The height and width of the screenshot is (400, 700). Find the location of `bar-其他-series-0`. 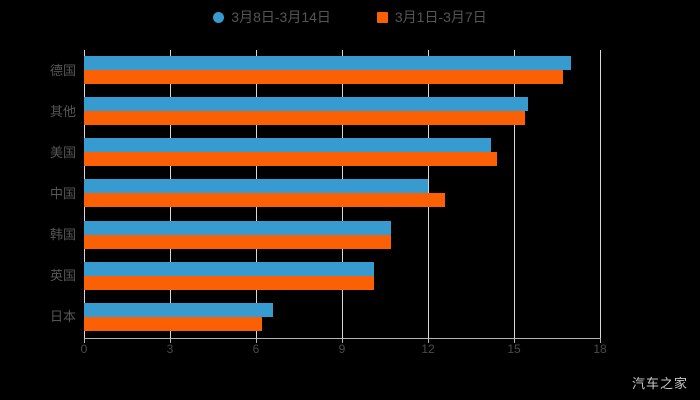

bar-其他-series-0 is located at coordinates (306, 104).